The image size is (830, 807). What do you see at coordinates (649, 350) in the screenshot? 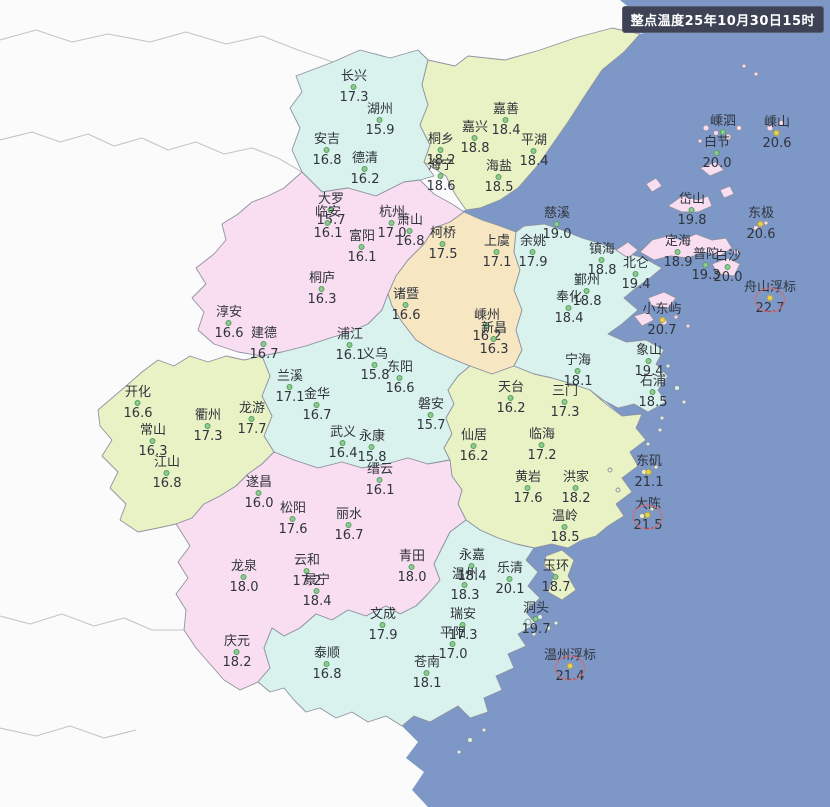
I see `station-name: 象山` at bounding box center [649, 350].